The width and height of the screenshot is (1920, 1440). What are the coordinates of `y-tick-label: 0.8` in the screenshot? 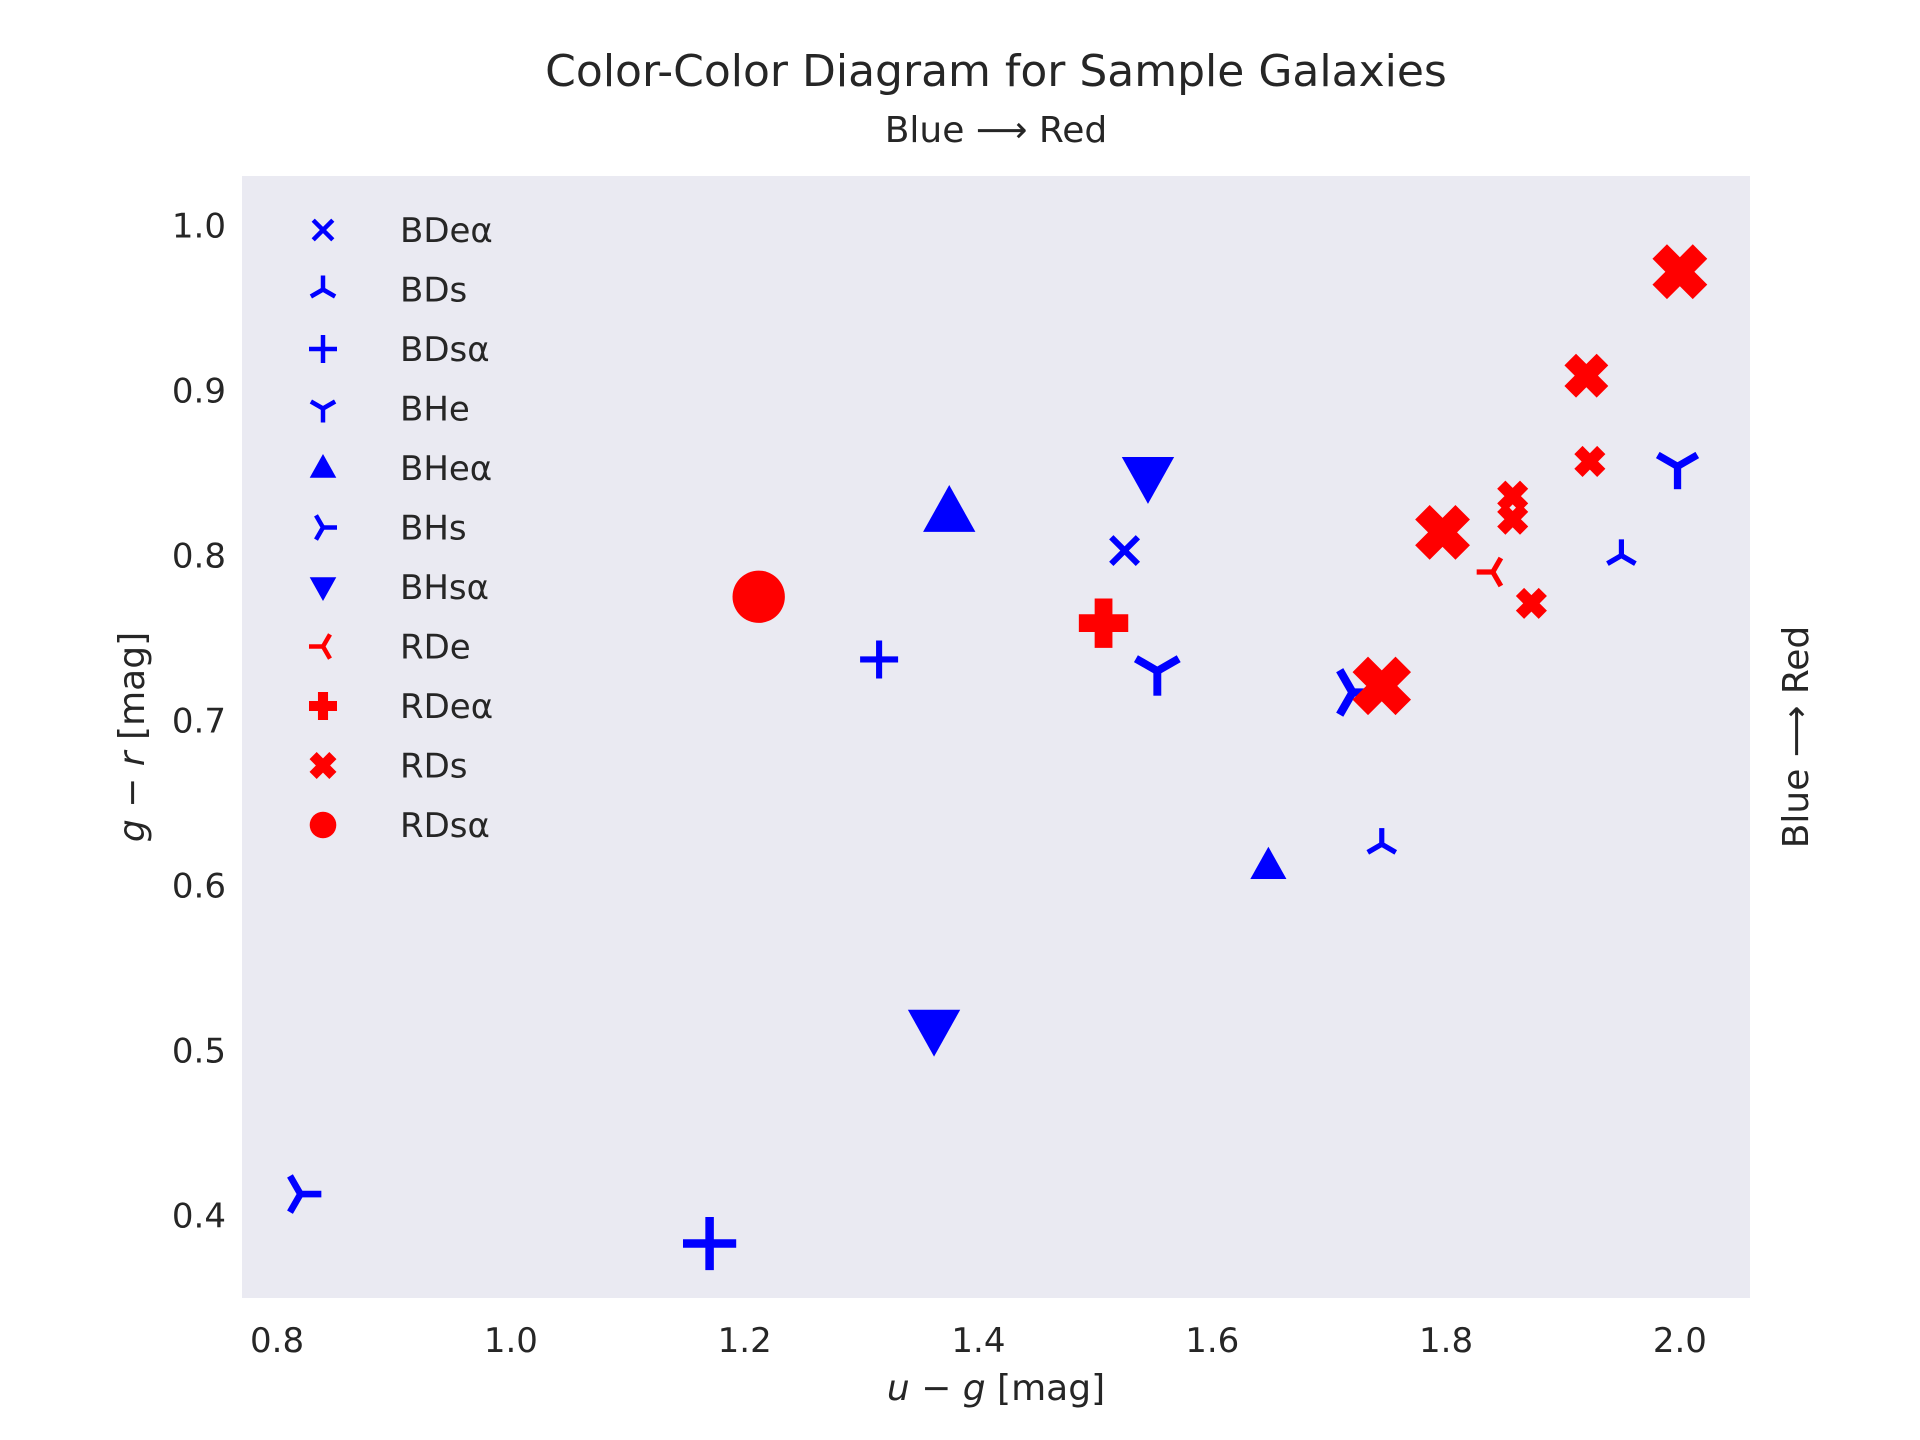 It's located at (199, 557).